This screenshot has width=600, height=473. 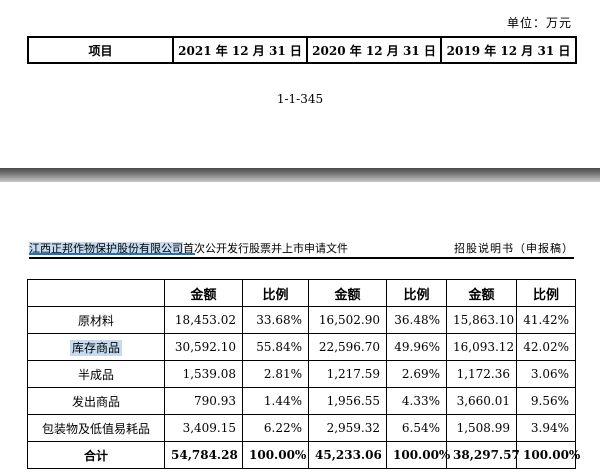 I want to click on document-type: 招股说明书（申报稿）, so click(x=514, y=248).